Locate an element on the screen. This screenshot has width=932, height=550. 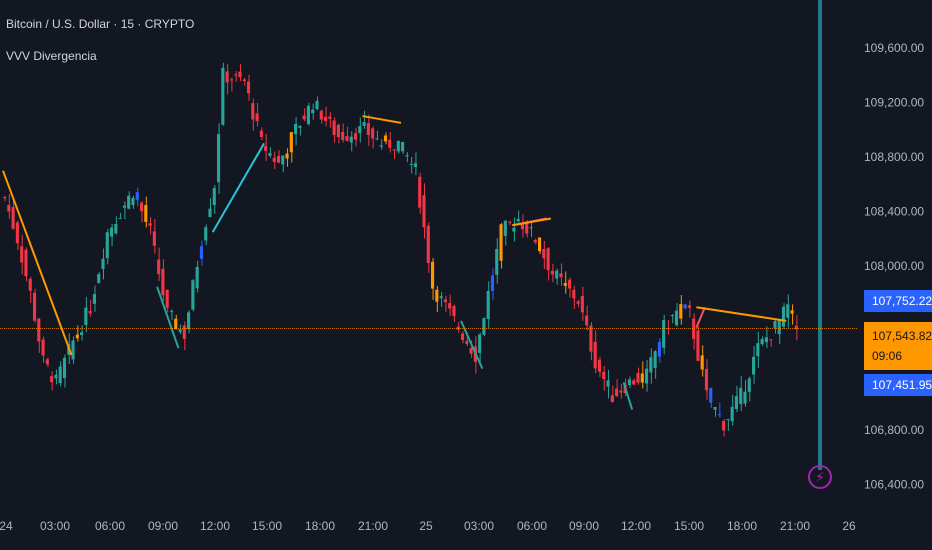
x-tick-label: 06:00 is located at coordinates (532, 526).